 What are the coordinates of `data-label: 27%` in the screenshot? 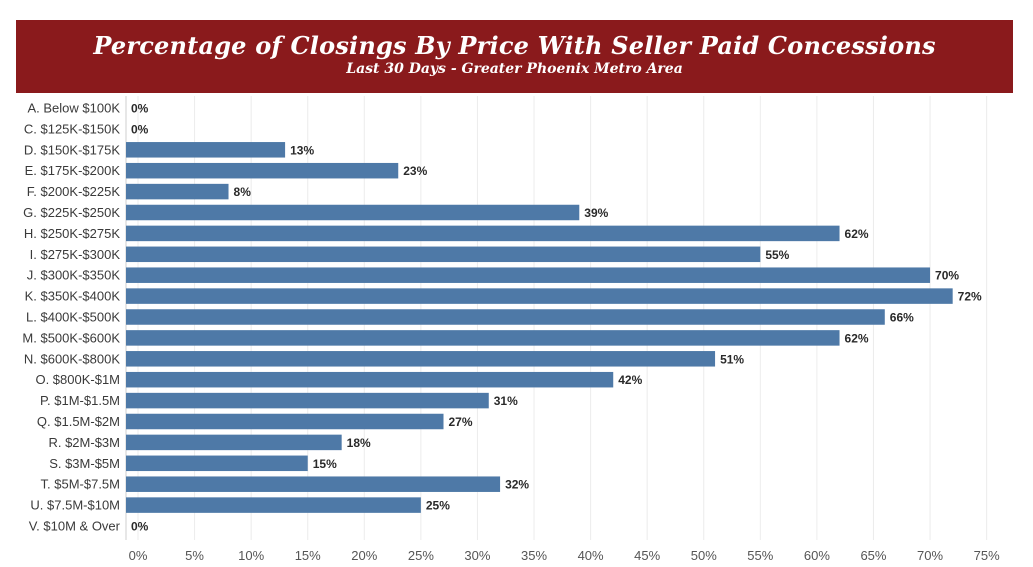 It's located at (461, 422).